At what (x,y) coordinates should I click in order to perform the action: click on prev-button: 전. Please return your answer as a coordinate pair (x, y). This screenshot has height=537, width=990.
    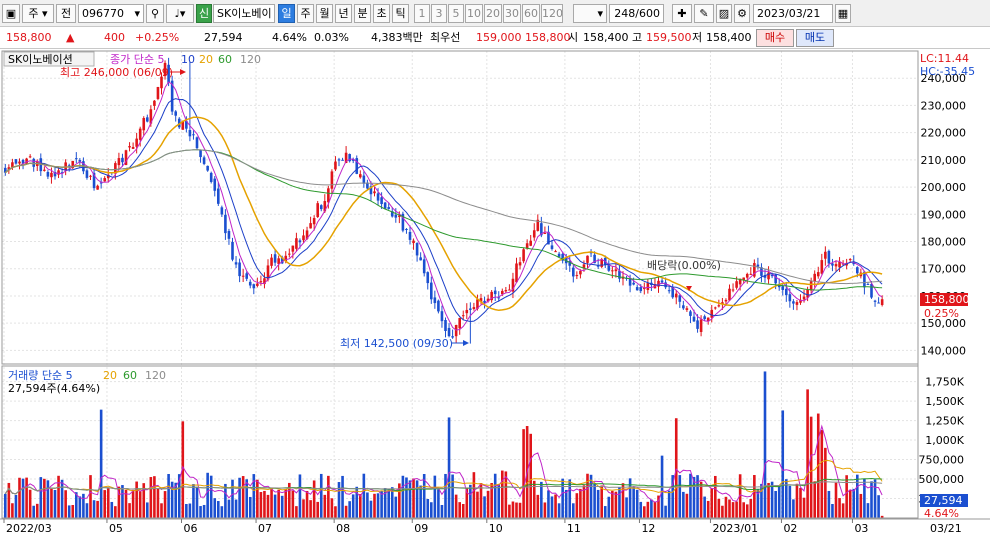
    Looking at the image, I should click on (66, 13).